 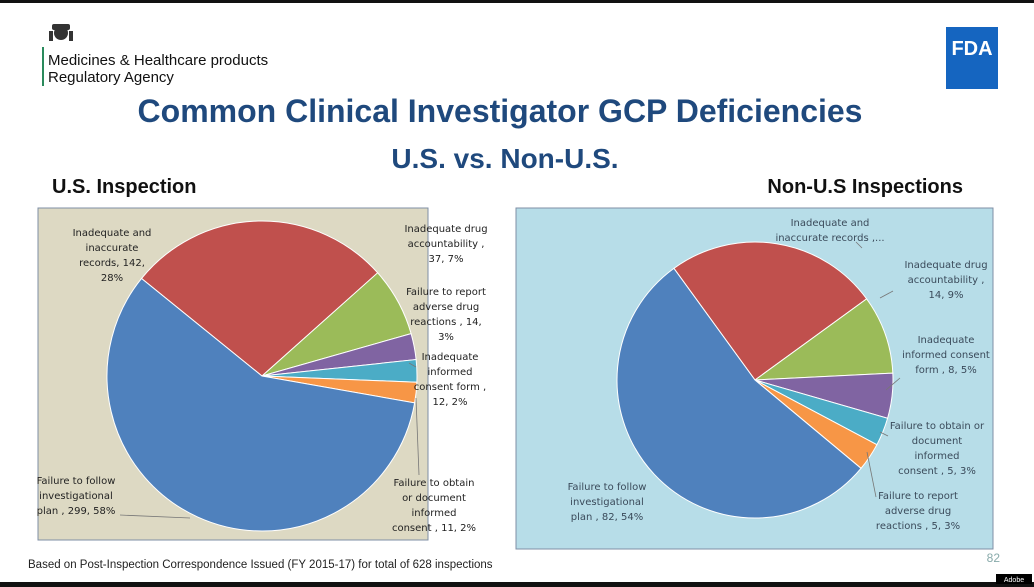 I want to click on watermark-box, so click(x=1014, y=579).